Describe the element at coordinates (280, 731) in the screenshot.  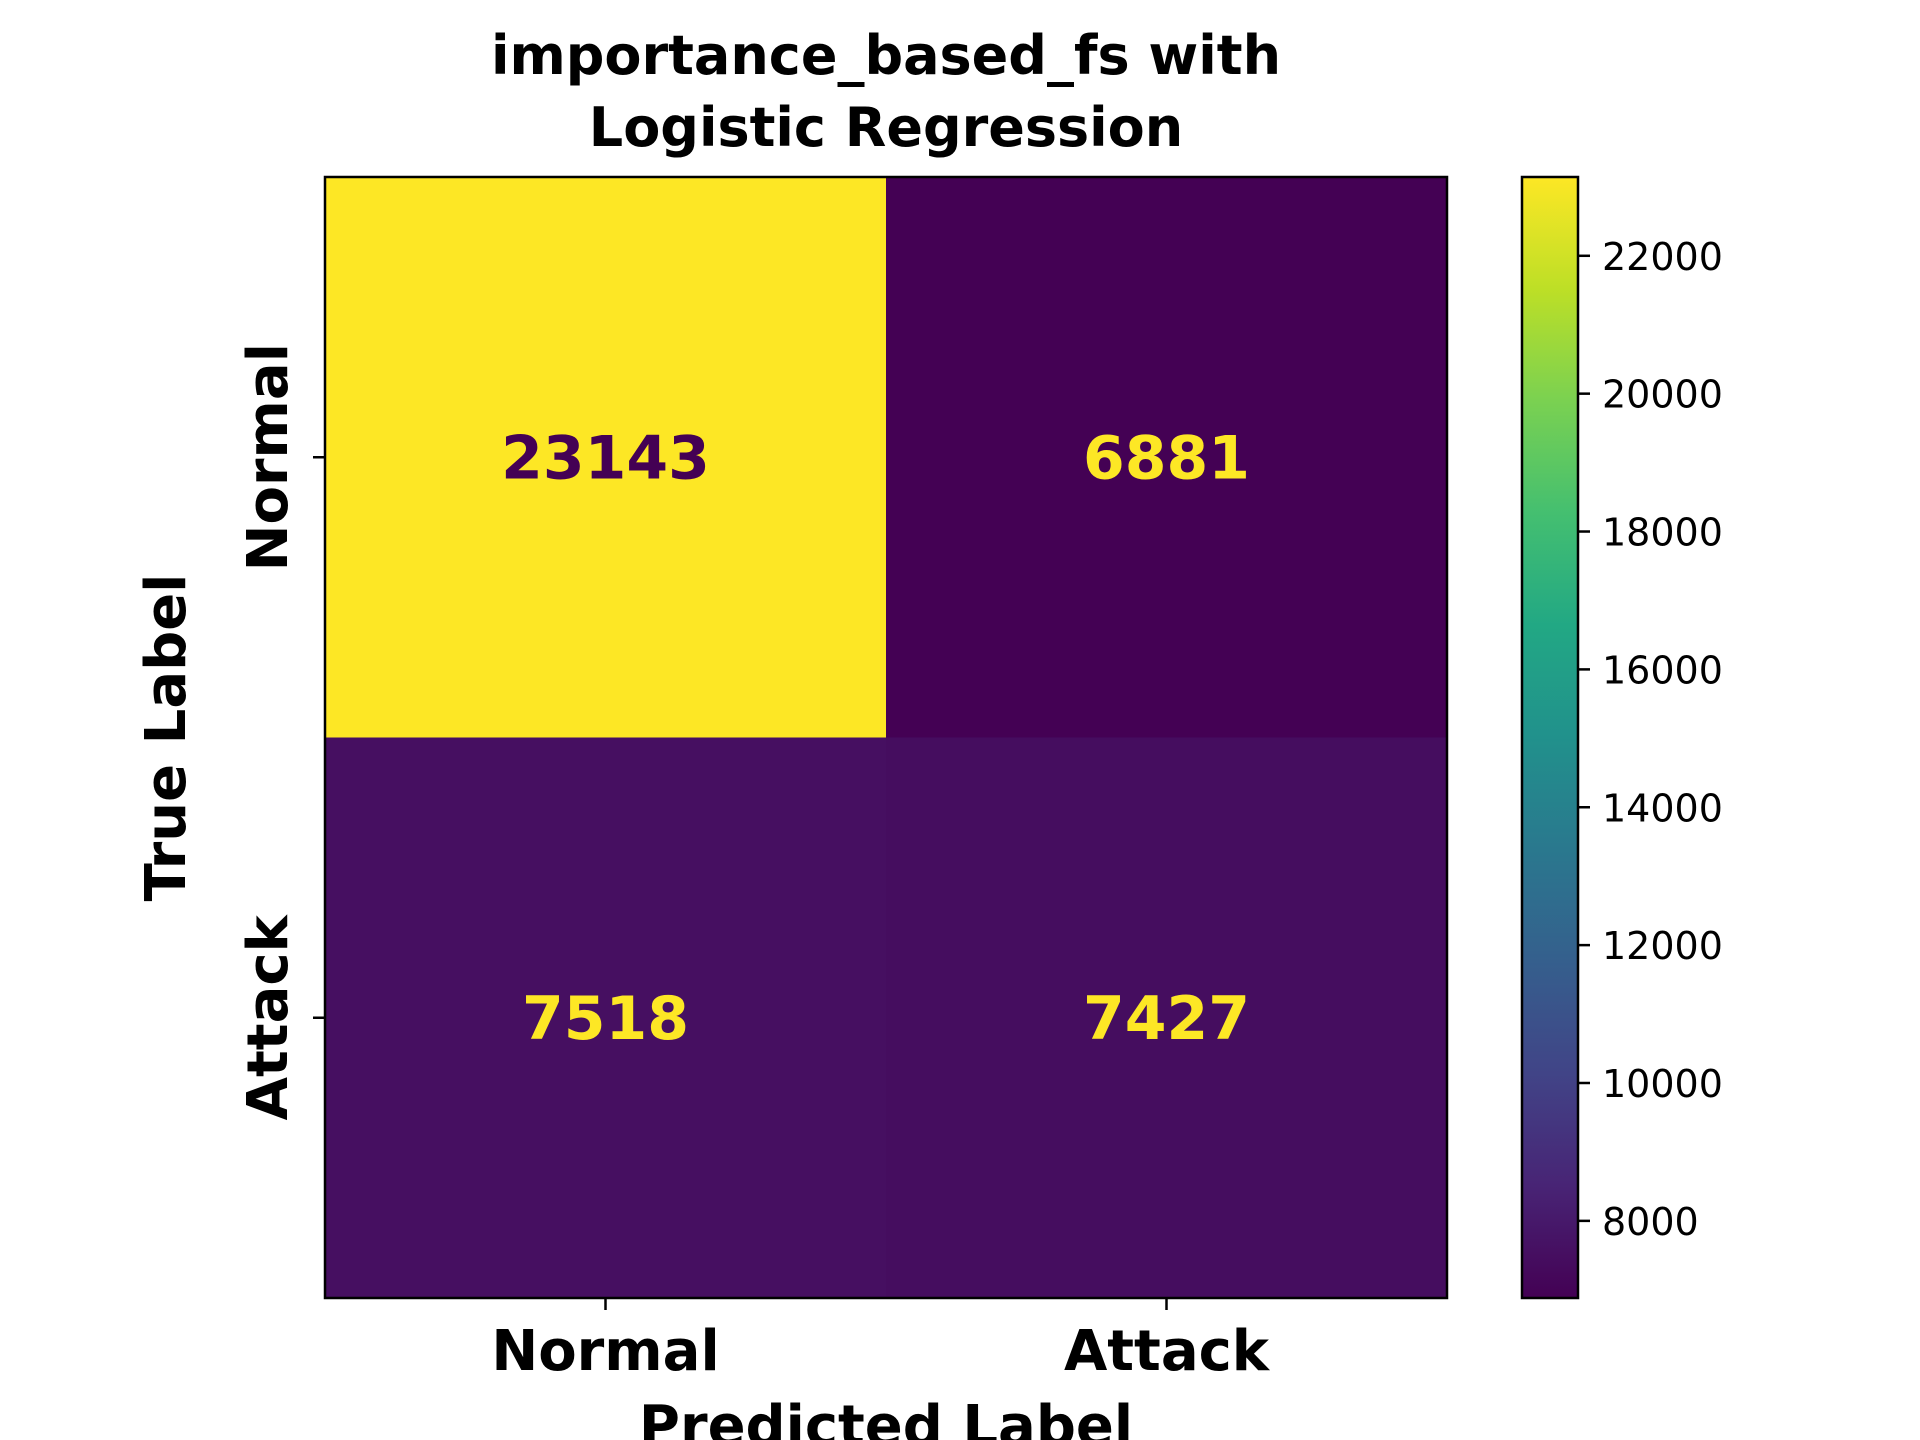
I see `y-axis-ticks: Normal Attack` at that location.